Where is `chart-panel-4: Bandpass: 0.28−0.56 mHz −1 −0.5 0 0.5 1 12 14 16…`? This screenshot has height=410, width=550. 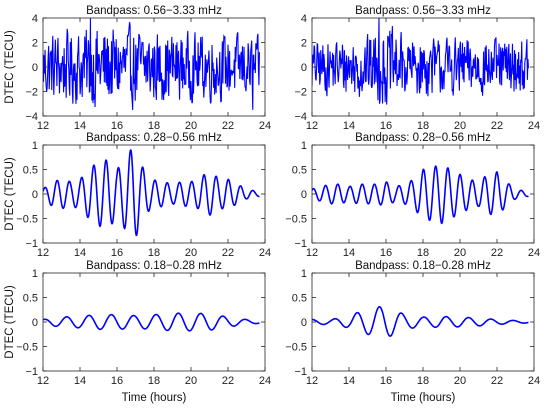 chart-panel-4: Bandpass: 0.28−0.56 mHz −1 −0.5 0 0.5 1 12 14 16… is located at coordinates (412, 195).